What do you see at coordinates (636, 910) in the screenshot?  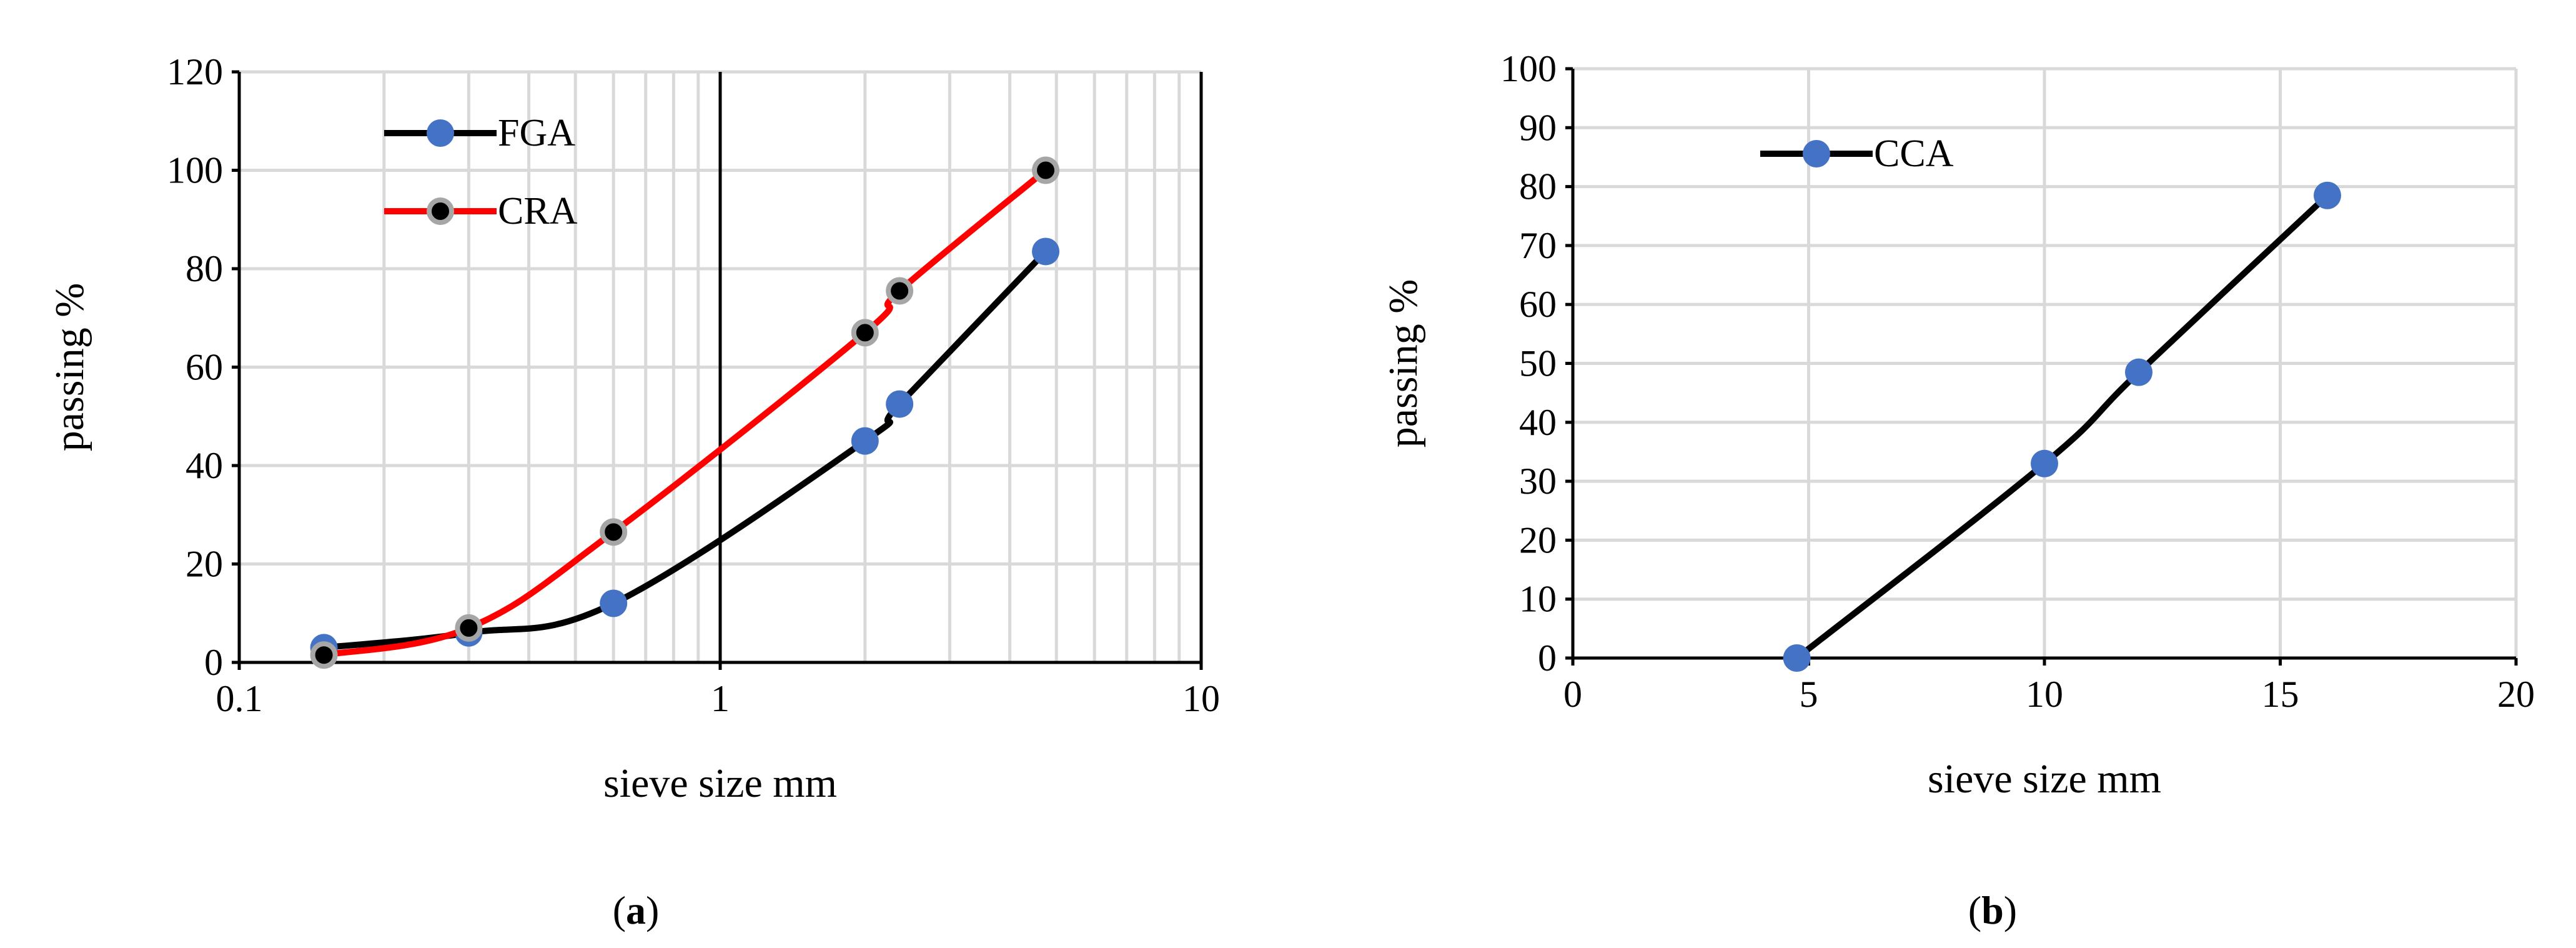 I see `panel-label-a: (a)` at bounding box center [636, 910].